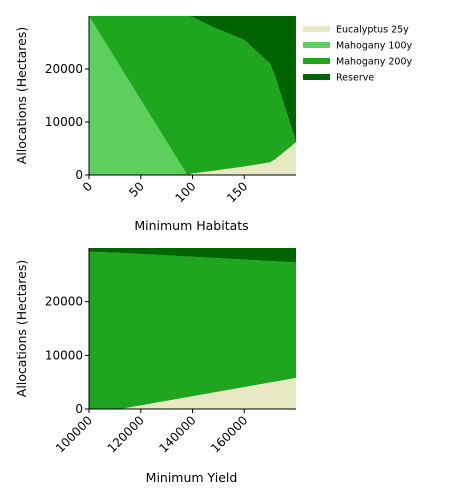  What do you see at coordinates (74, 434) in the screenshot?
I see `x-tick-label: 100000` at bounding box center [74, 434].